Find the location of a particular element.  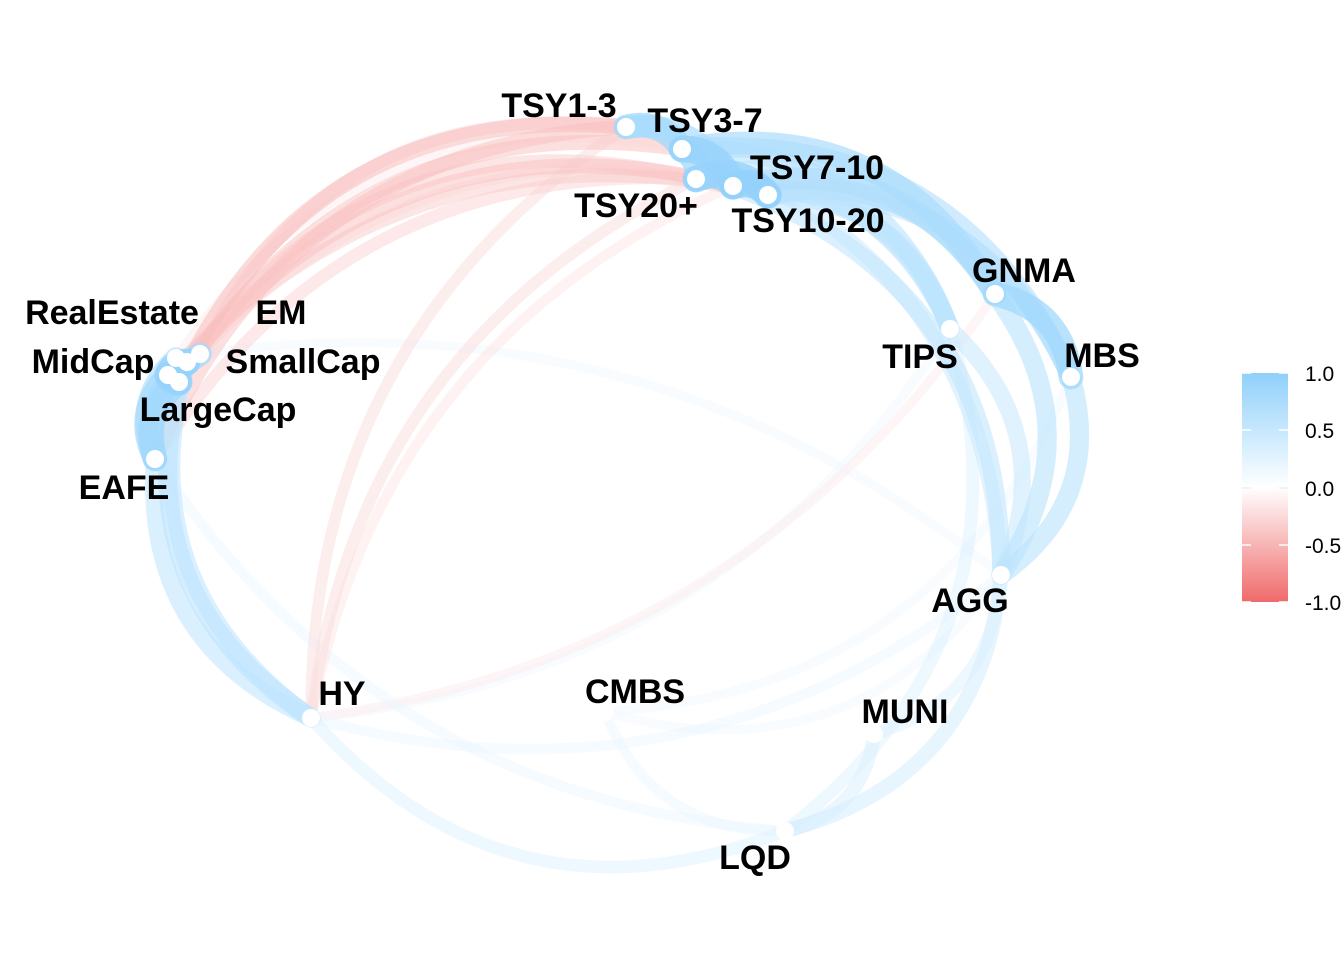

node-label-TSY20+: TSY20+ is located at coordinates (636, 206).